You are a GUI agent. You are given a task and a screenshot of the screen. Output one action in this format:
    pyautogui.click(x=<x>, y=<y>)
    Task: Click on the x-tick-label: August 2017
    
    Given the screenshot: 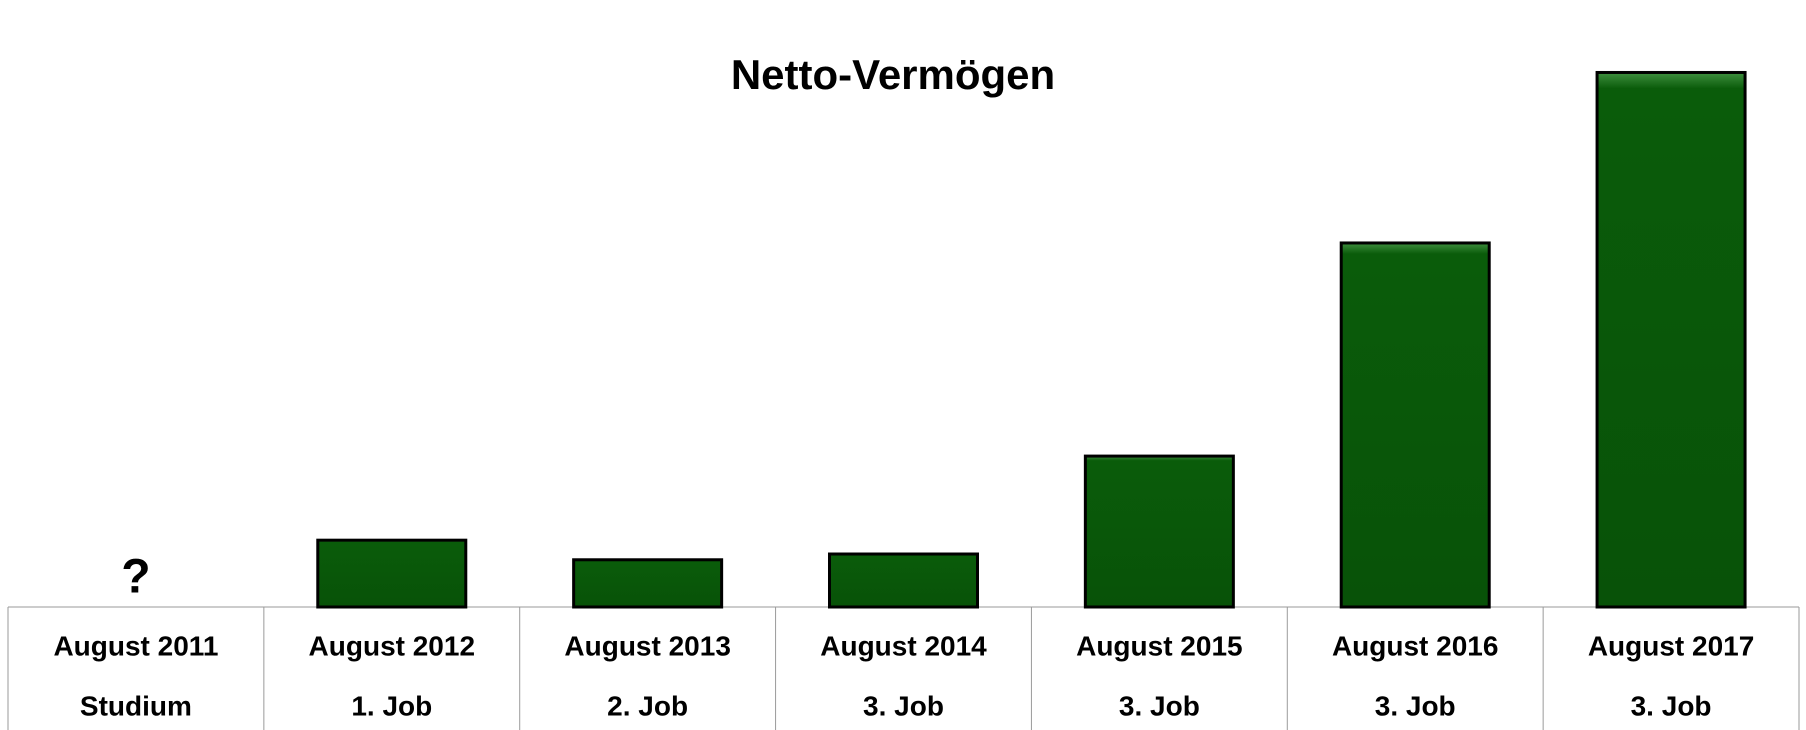 What is the action you would take?
    pyautogui.click(x=1671, y=645)
    